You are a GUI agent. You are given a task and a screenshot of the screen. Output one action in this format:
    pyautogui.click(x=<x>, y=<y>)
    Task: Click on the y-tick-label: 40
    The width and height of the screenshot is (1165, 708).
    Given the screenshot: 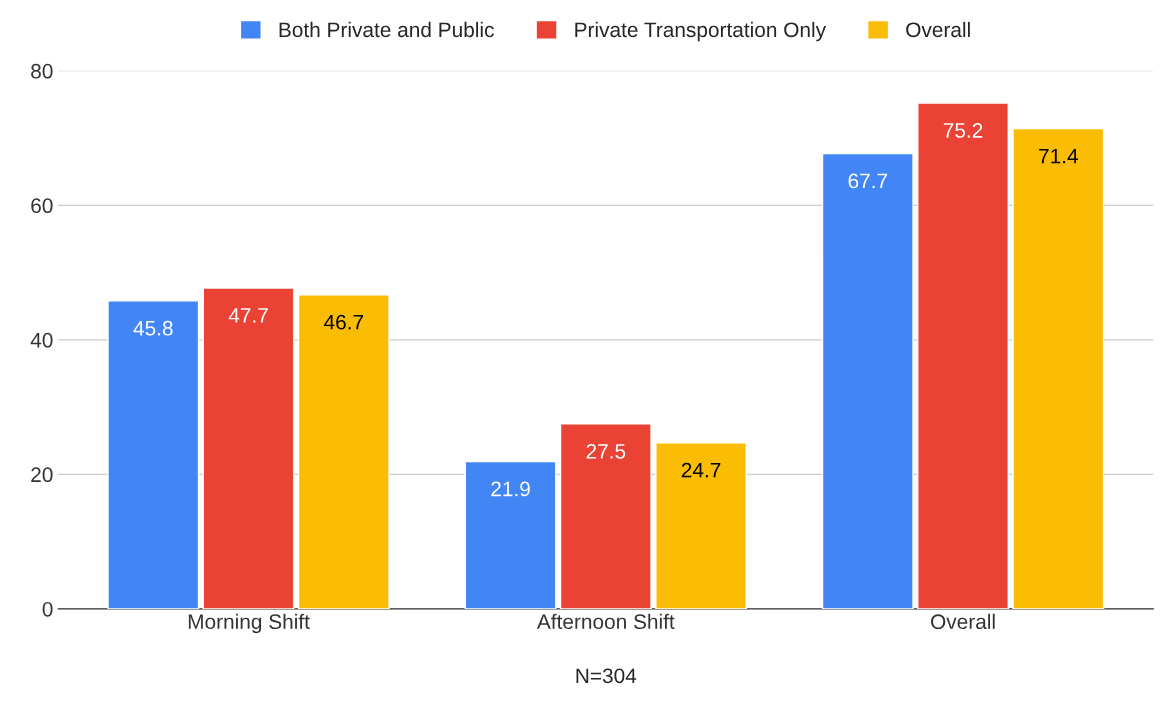 What is the action you would take?
    pyautogui.click(x=41, y=340)
    